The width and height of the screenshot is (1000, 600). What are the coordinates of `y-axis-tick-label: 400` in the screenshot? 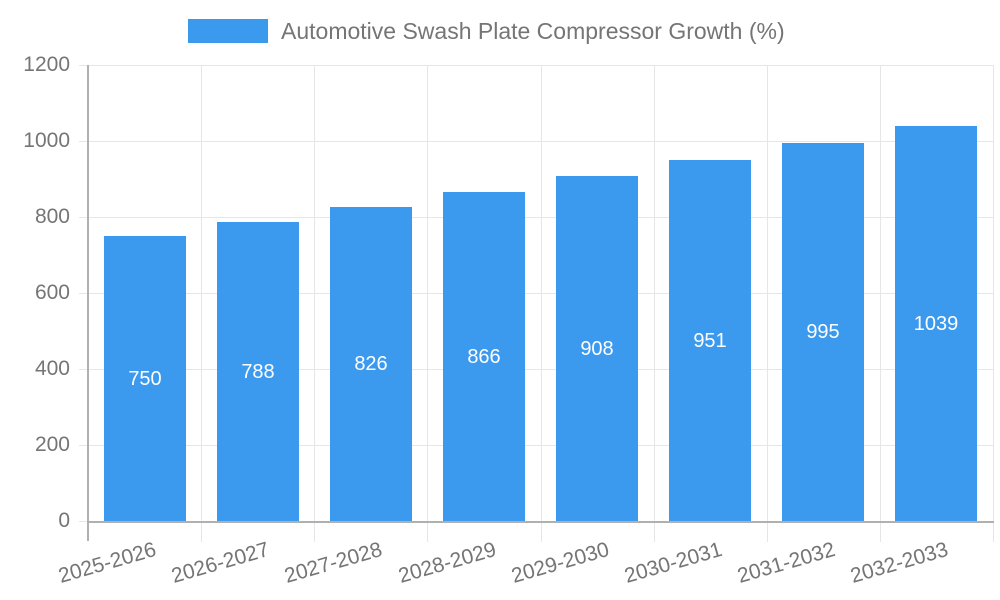 It's located at (52, 368).